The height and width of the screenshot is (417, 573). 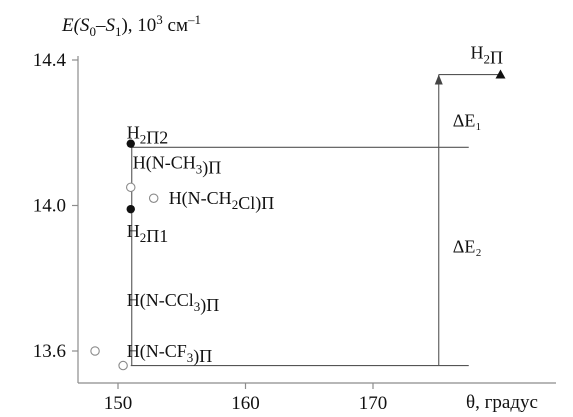 I want to click on y-axis-title-part: см, so click(x=175, y=25).